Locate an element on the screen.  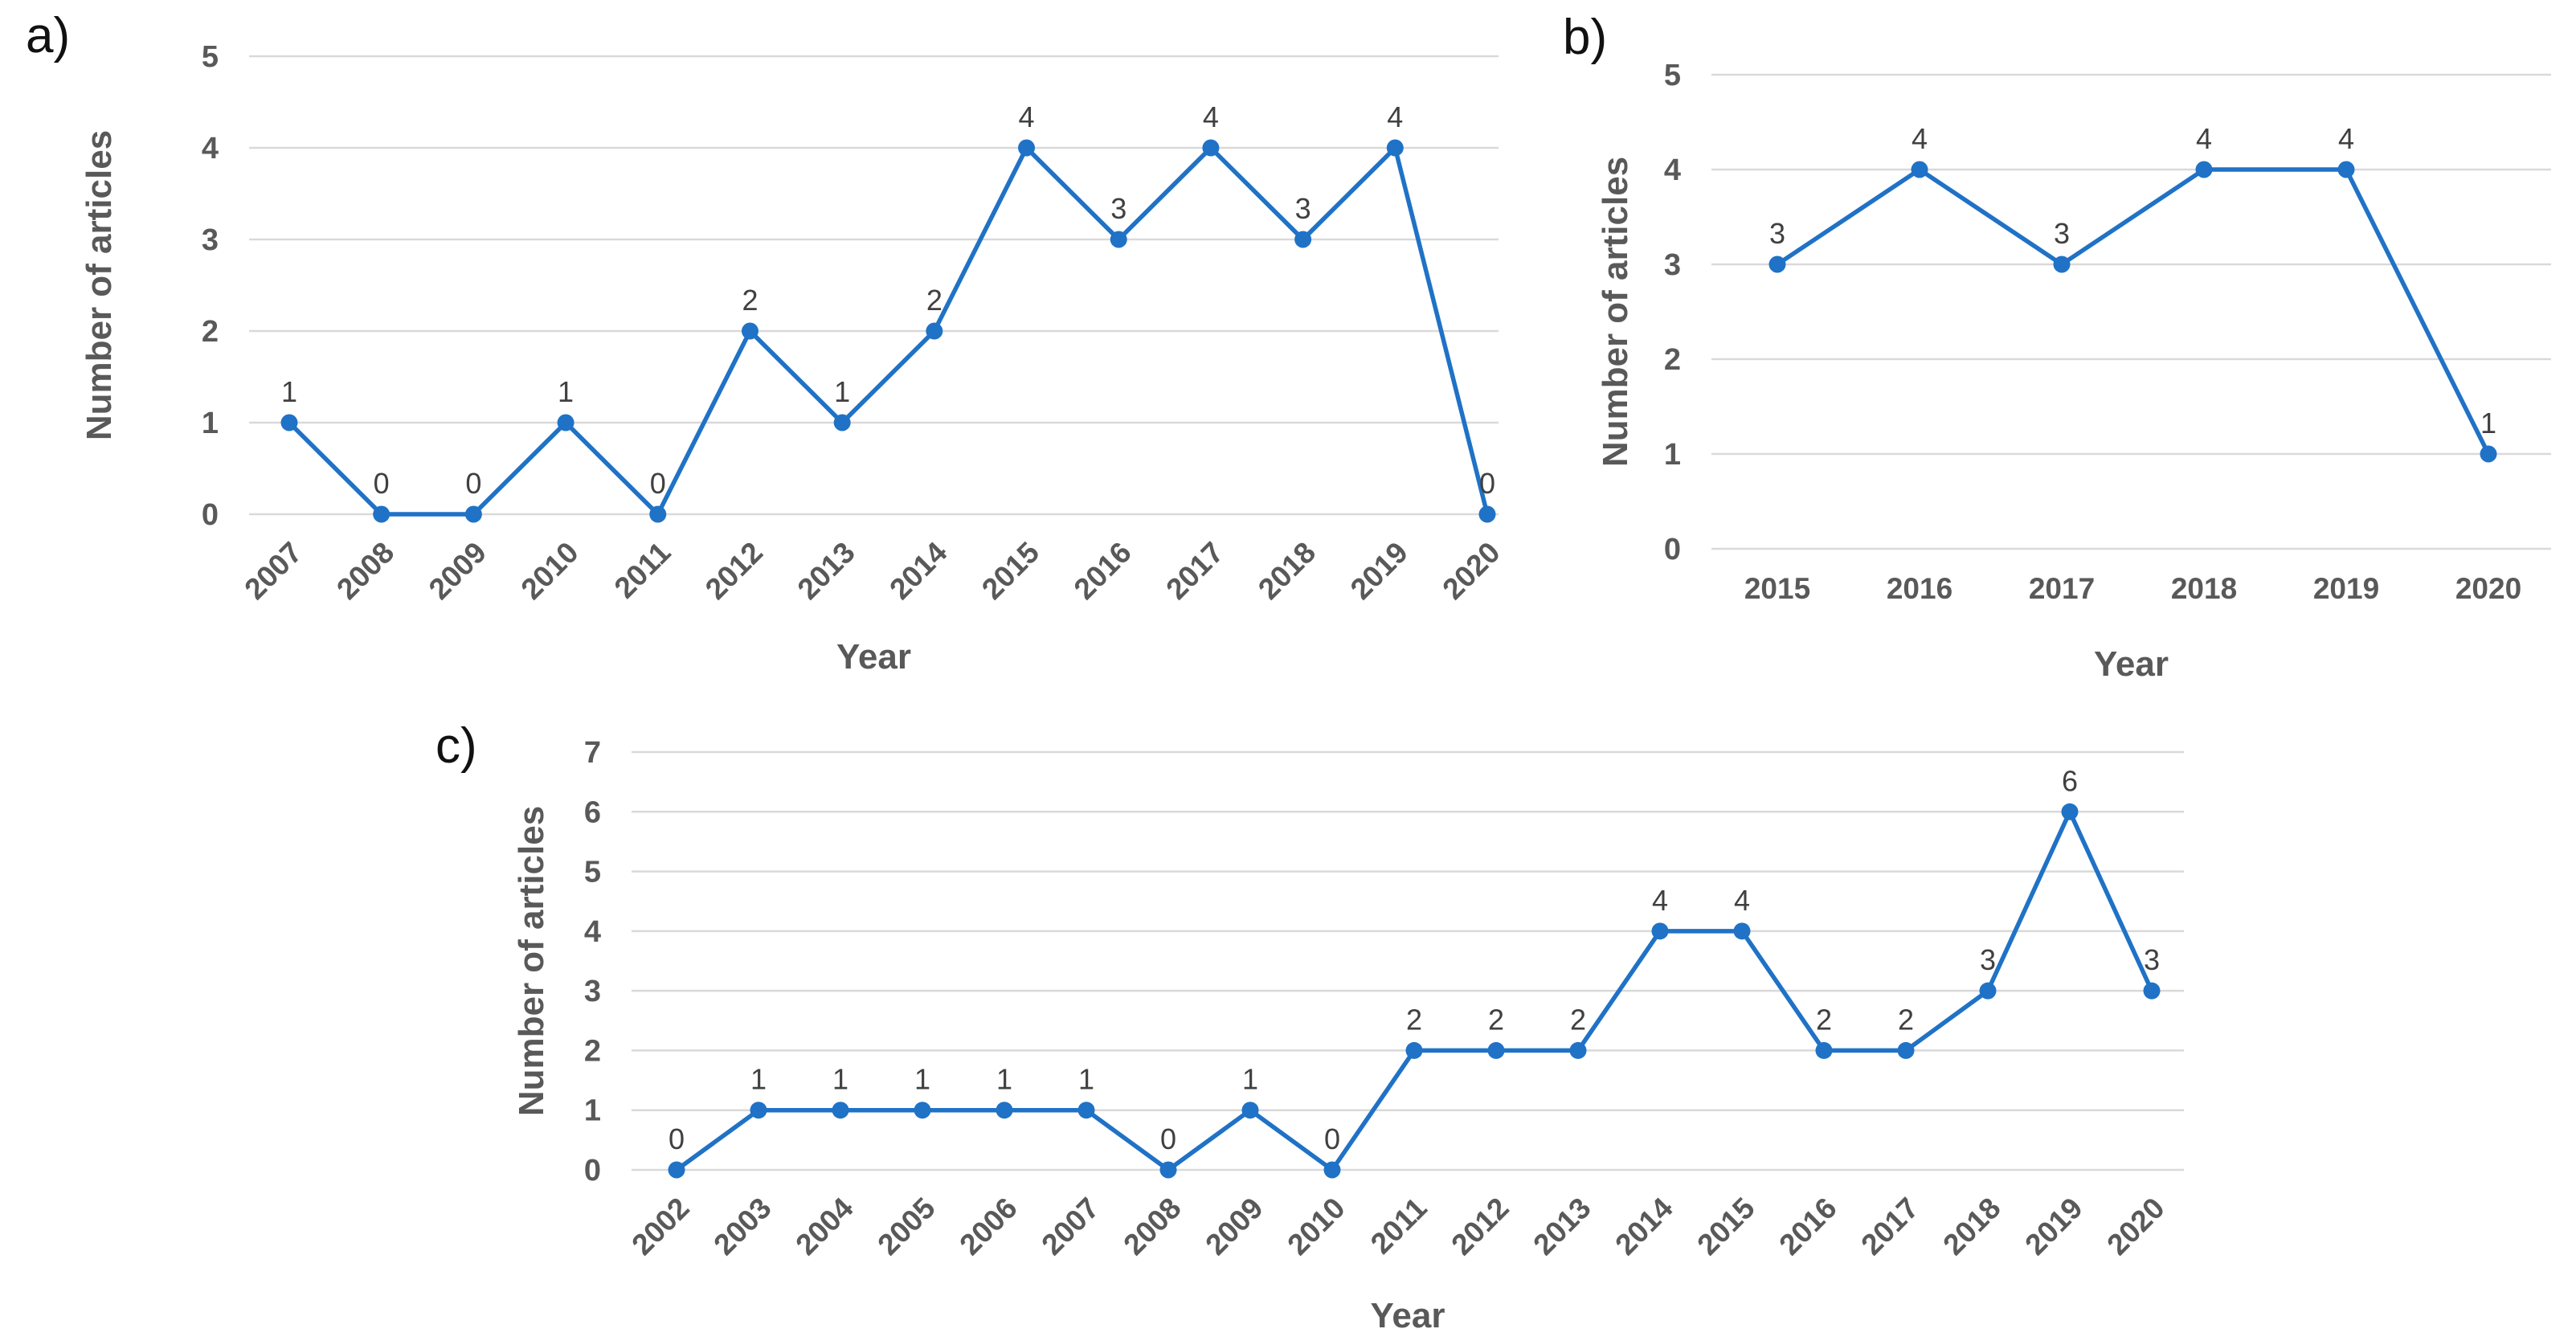
x-tick-label: 2019 is located at coordinates (2346, 588).